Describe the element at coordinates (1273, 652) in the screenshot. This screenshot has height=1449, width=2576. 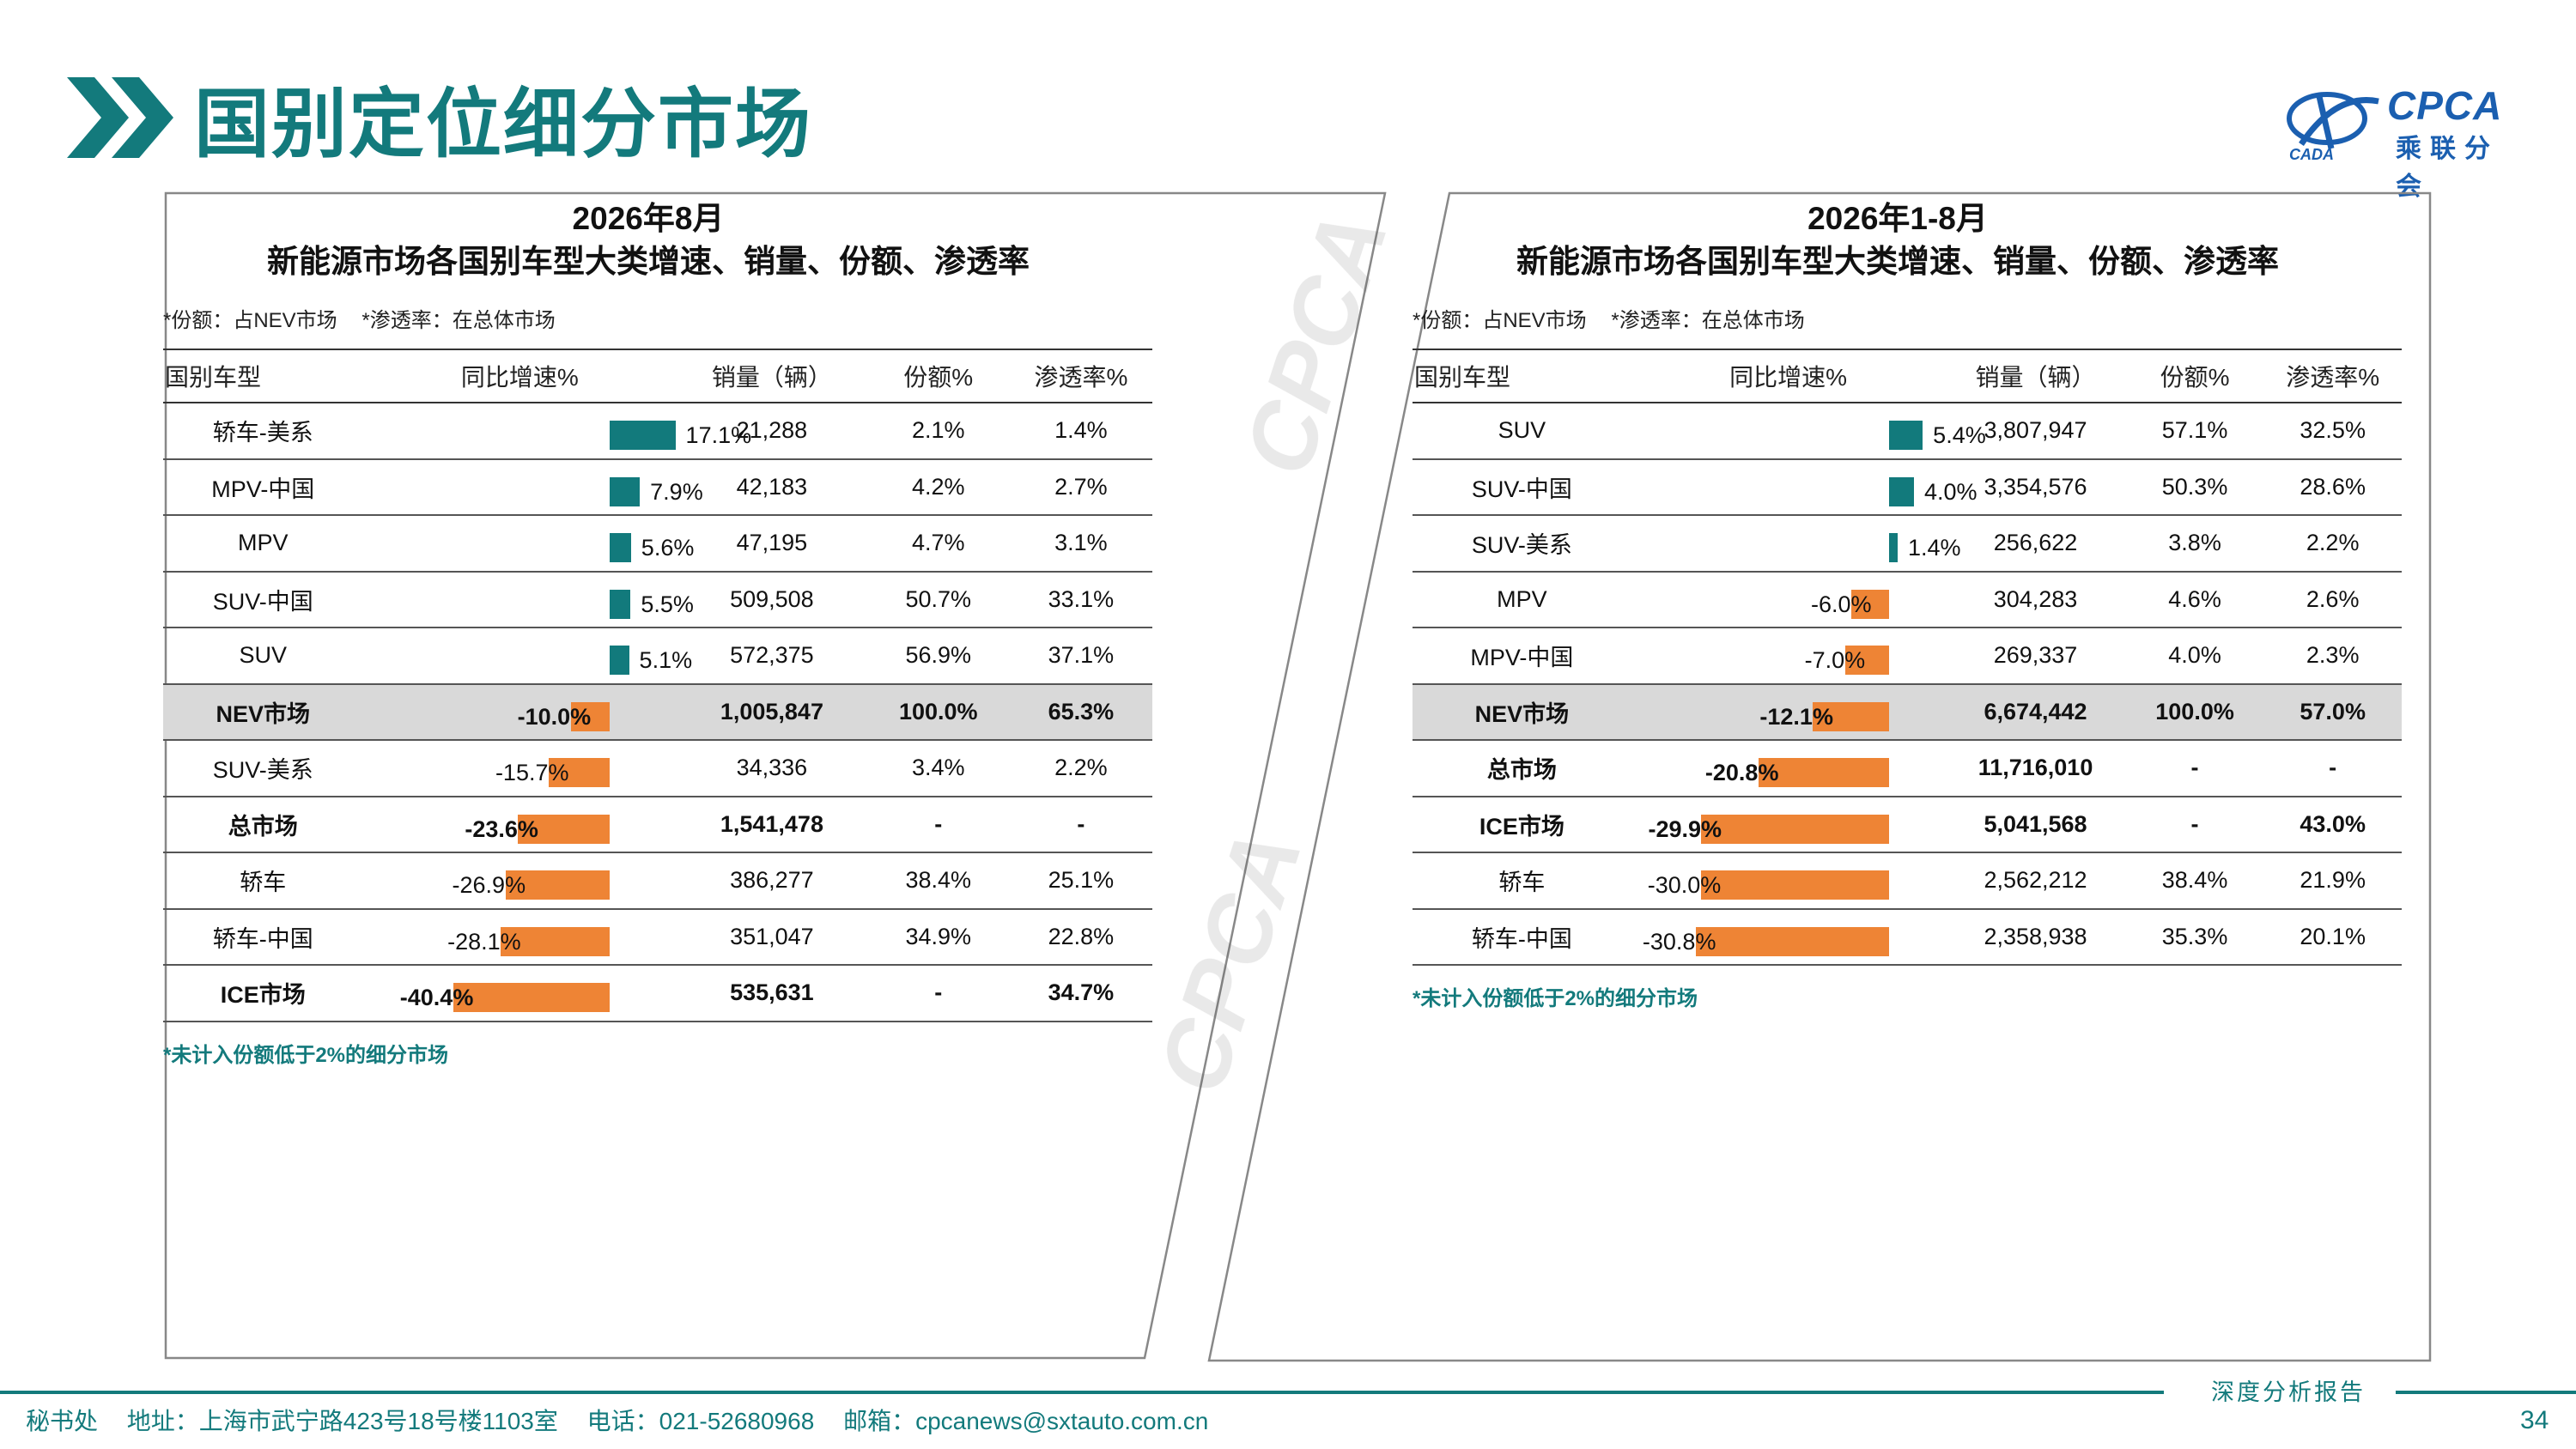
I see `watermark-cpca: CPCA CPCA` at that location.